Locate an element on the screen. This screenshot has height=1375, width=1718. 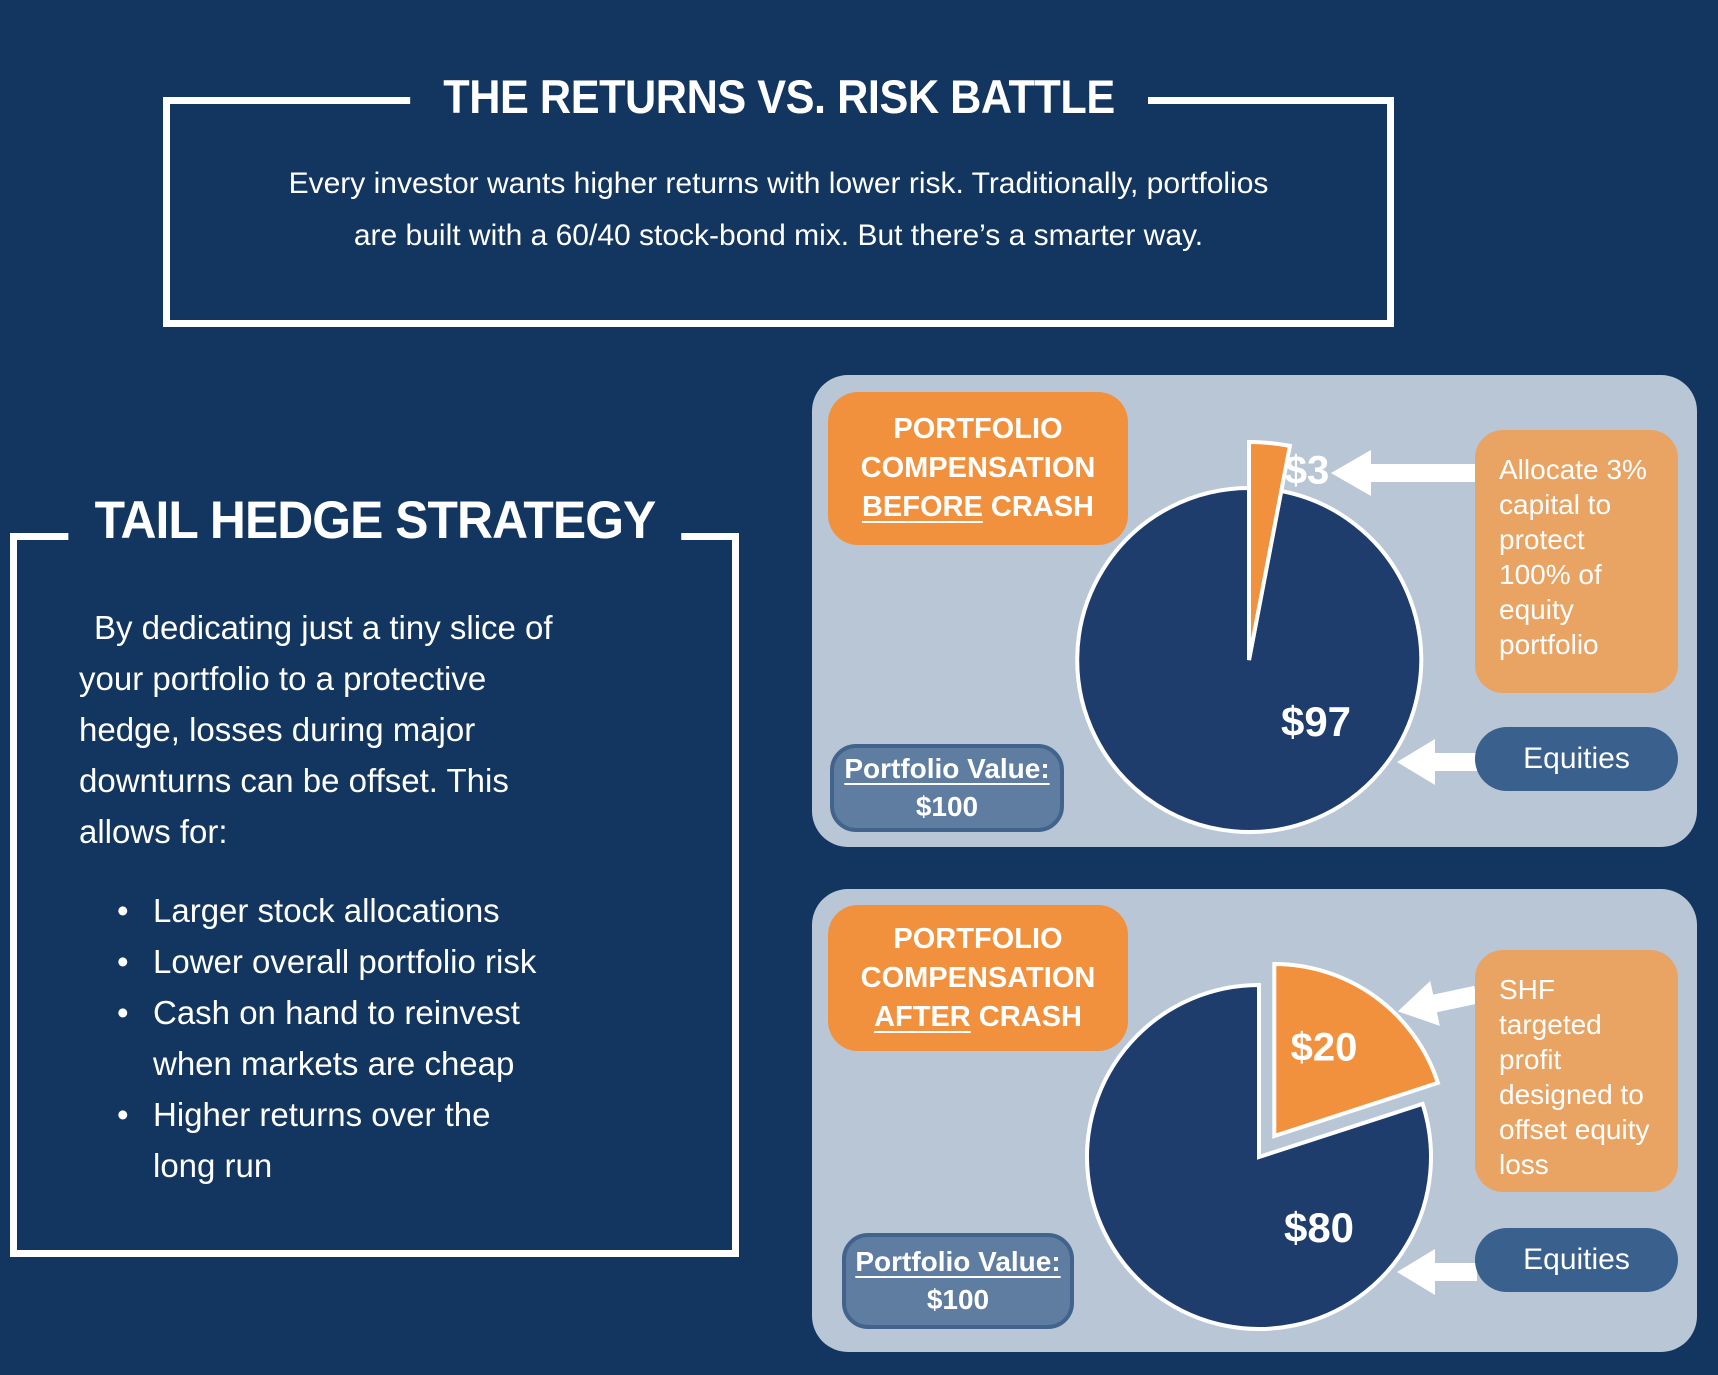
shf-slice-value: $20 is located at coordinates (1324, 1047).